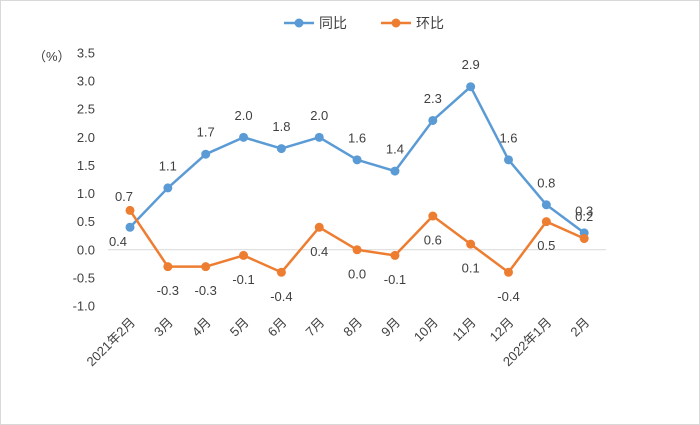  I want to click on data-label: 0.6, so click(433, 240).